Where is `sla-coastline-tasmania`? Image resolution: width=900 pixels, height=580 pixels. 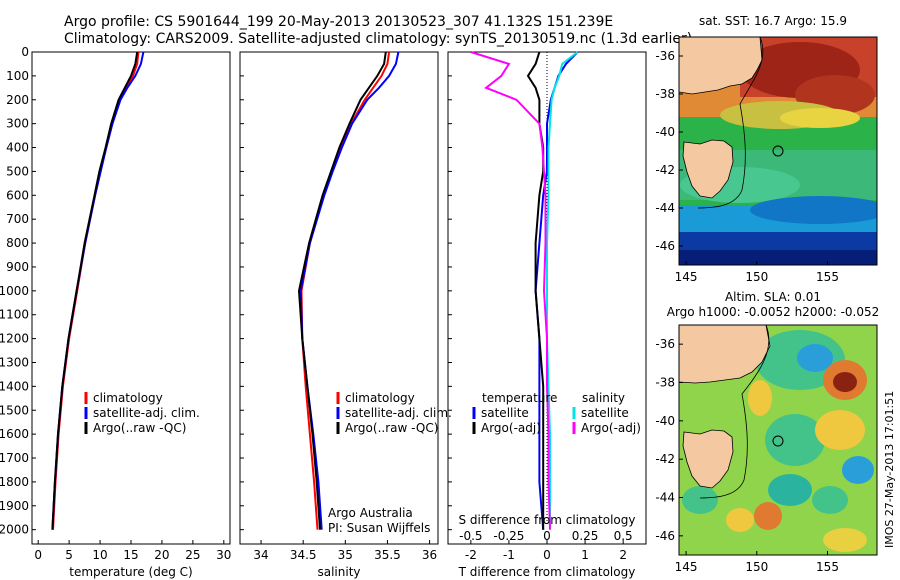 sla-coastline-tasmania is located at coordinates (708, 459).